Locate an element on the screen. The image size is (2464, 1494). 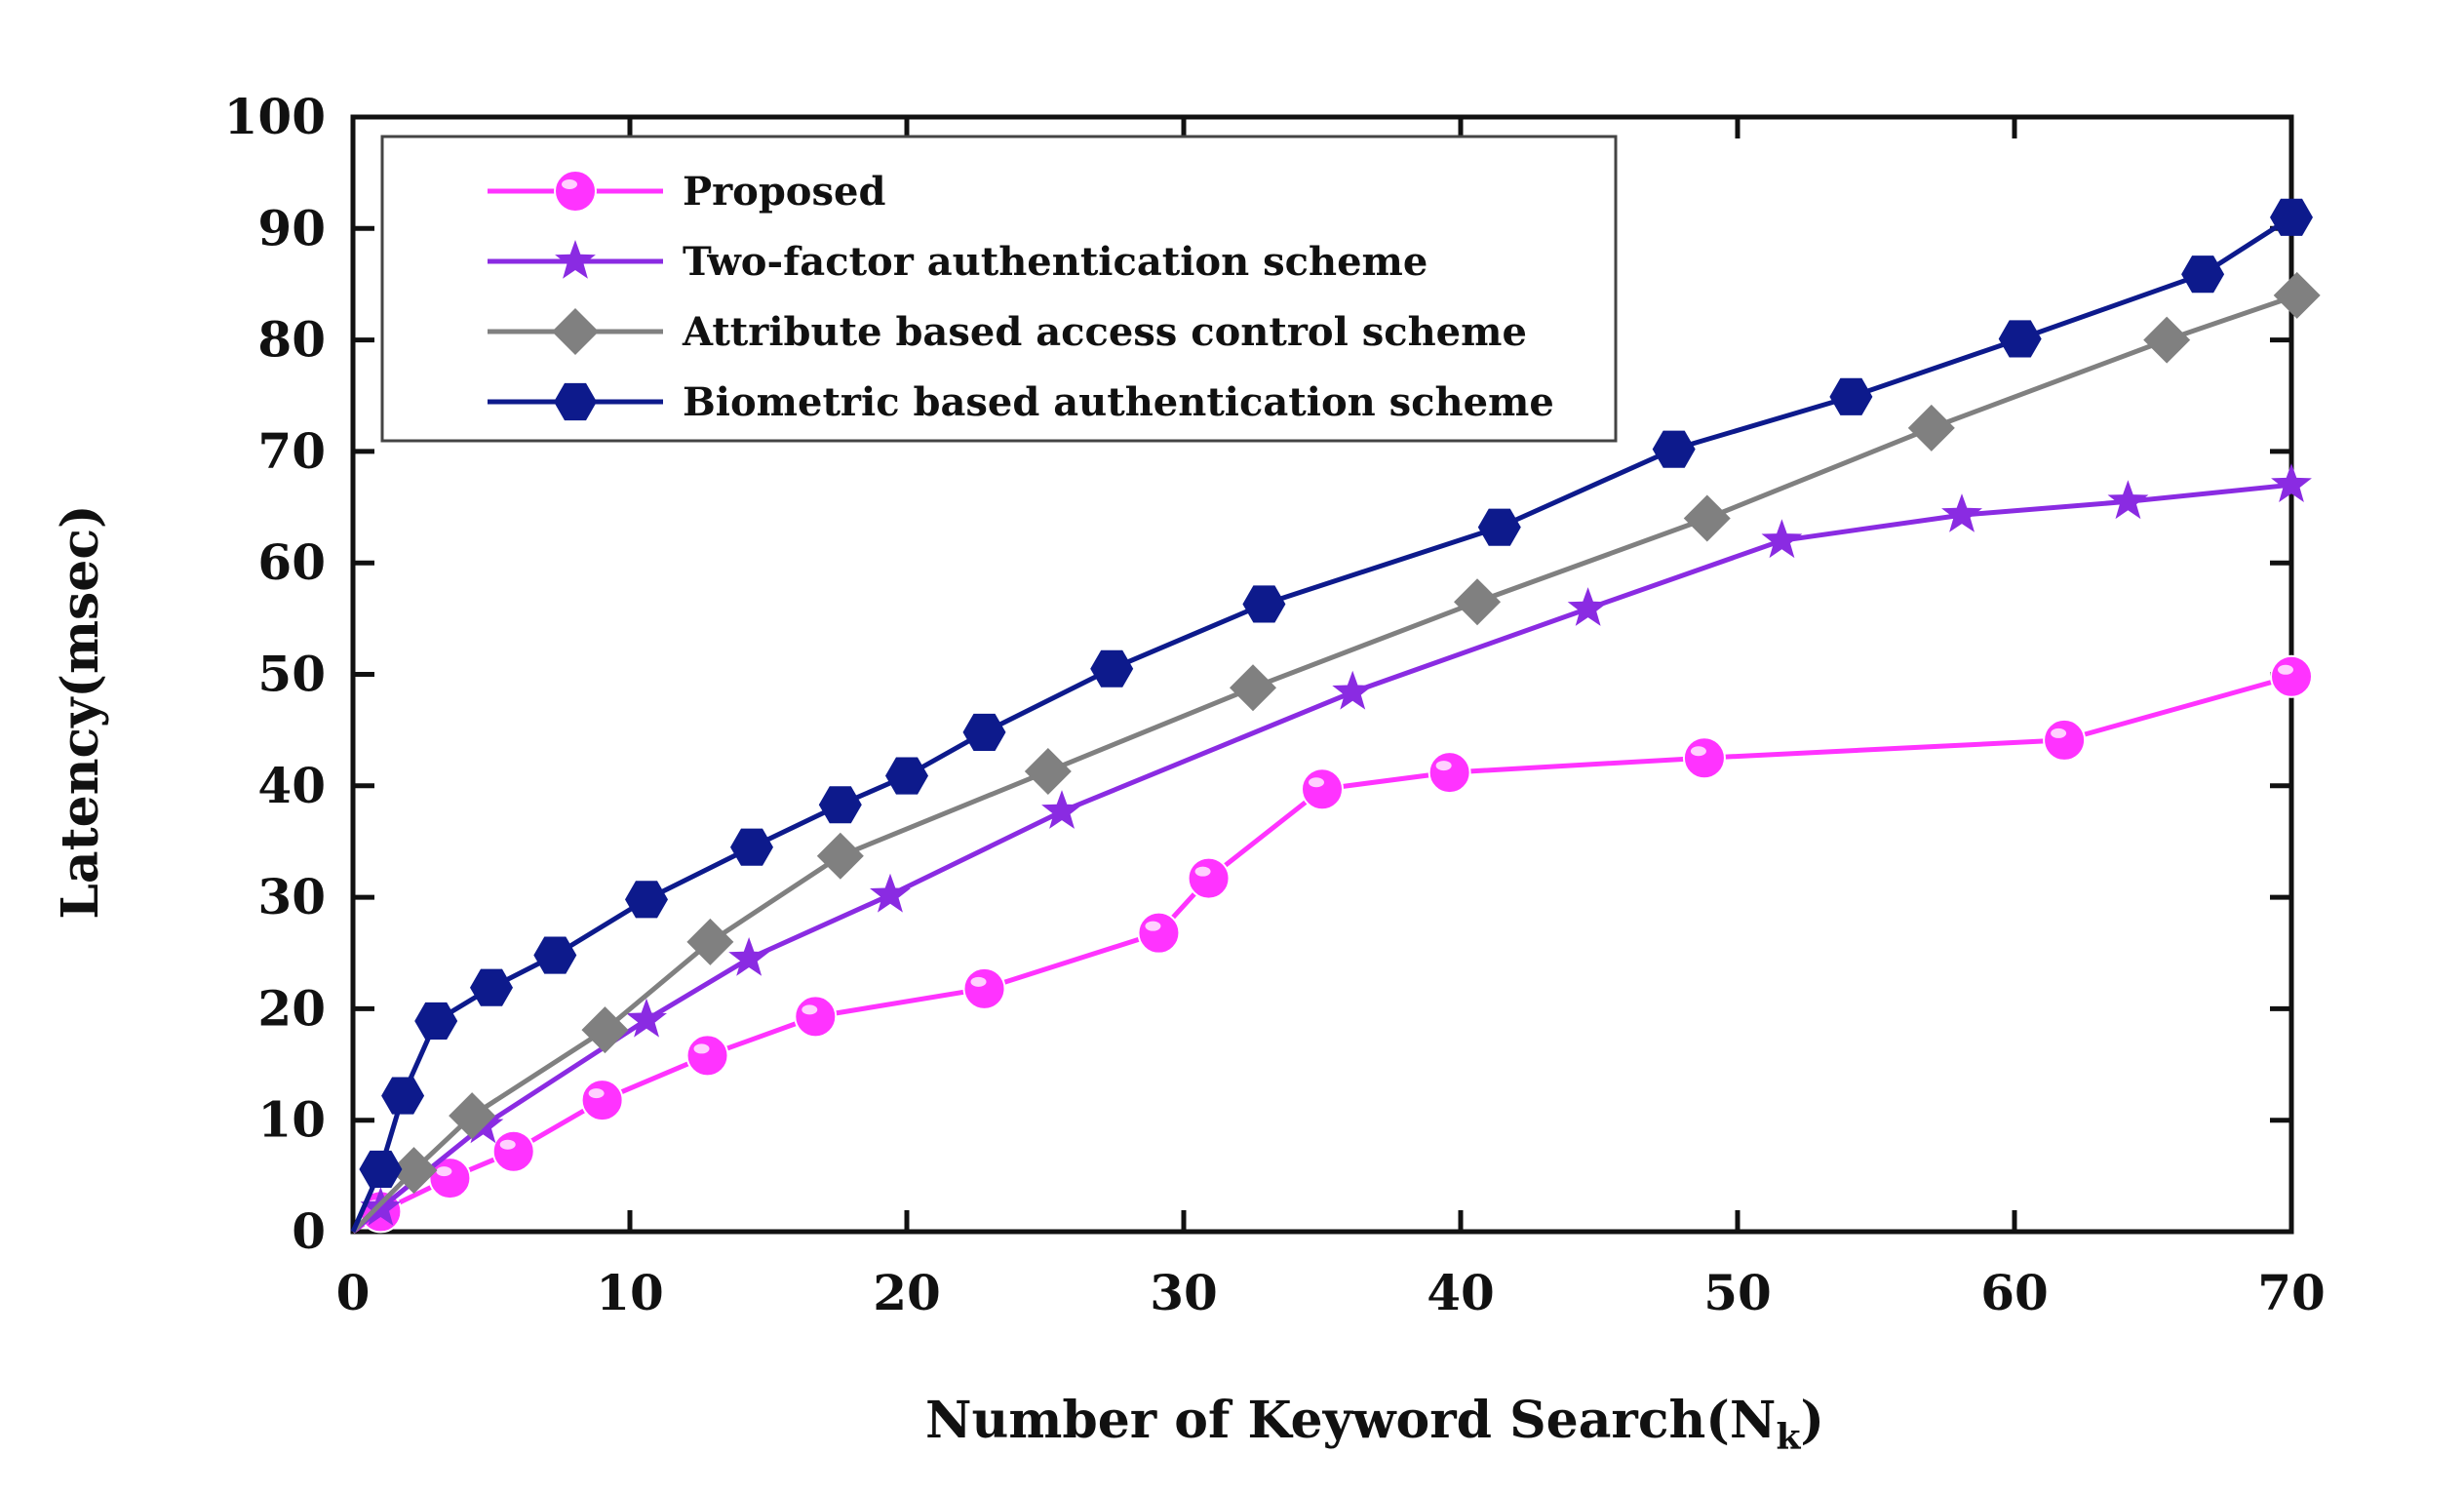
x-tick-label: 60 is located at coordinates (2015, 1292).